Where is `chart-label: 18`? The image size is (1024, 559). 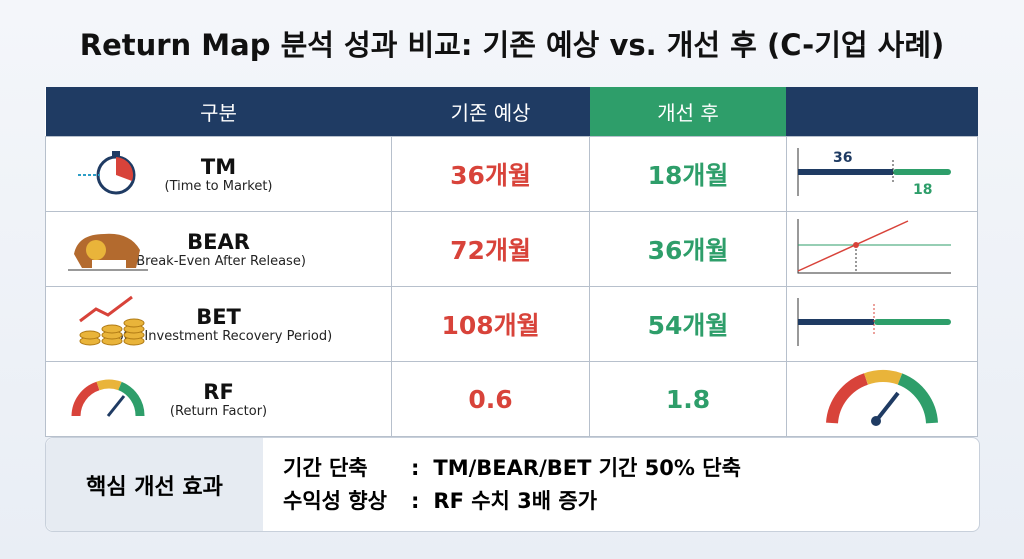
chart-label: 18 is located at coordinates (922, 190).